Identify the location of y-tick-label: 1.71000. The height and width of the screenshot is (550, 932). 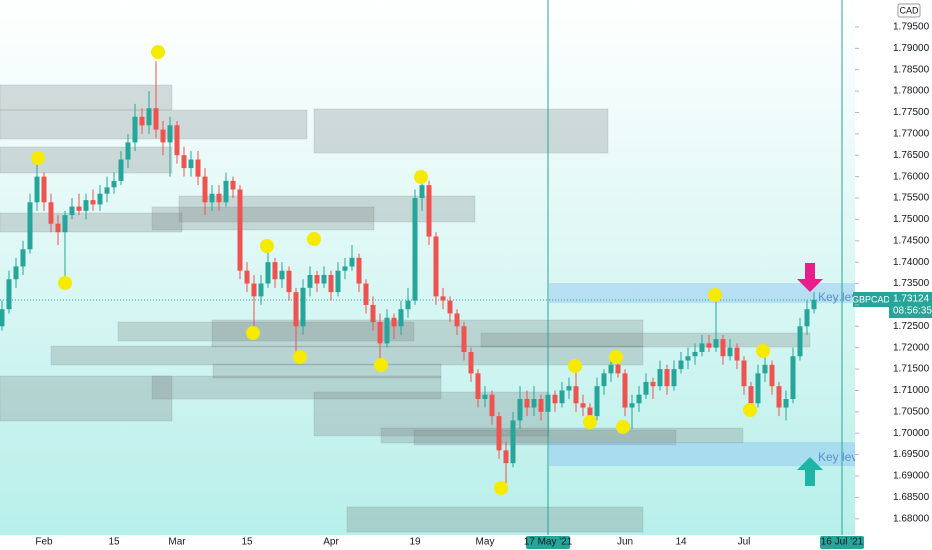
(911, 390).